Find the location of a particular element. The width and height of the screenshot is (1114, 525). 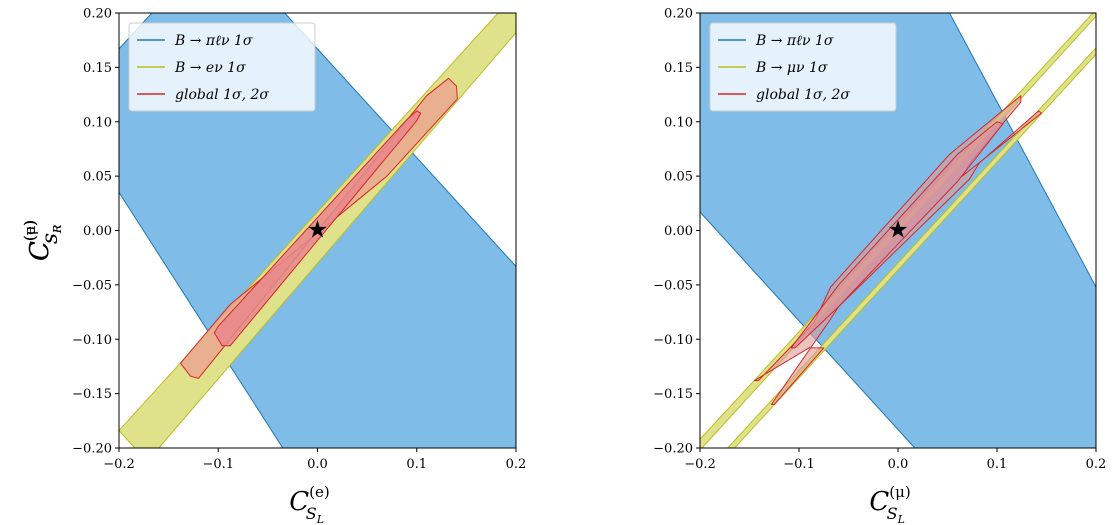

legend: B → πℓν 1σ B → μν 1σ global 1σ, 2σ is located at coordinates (803, 67).